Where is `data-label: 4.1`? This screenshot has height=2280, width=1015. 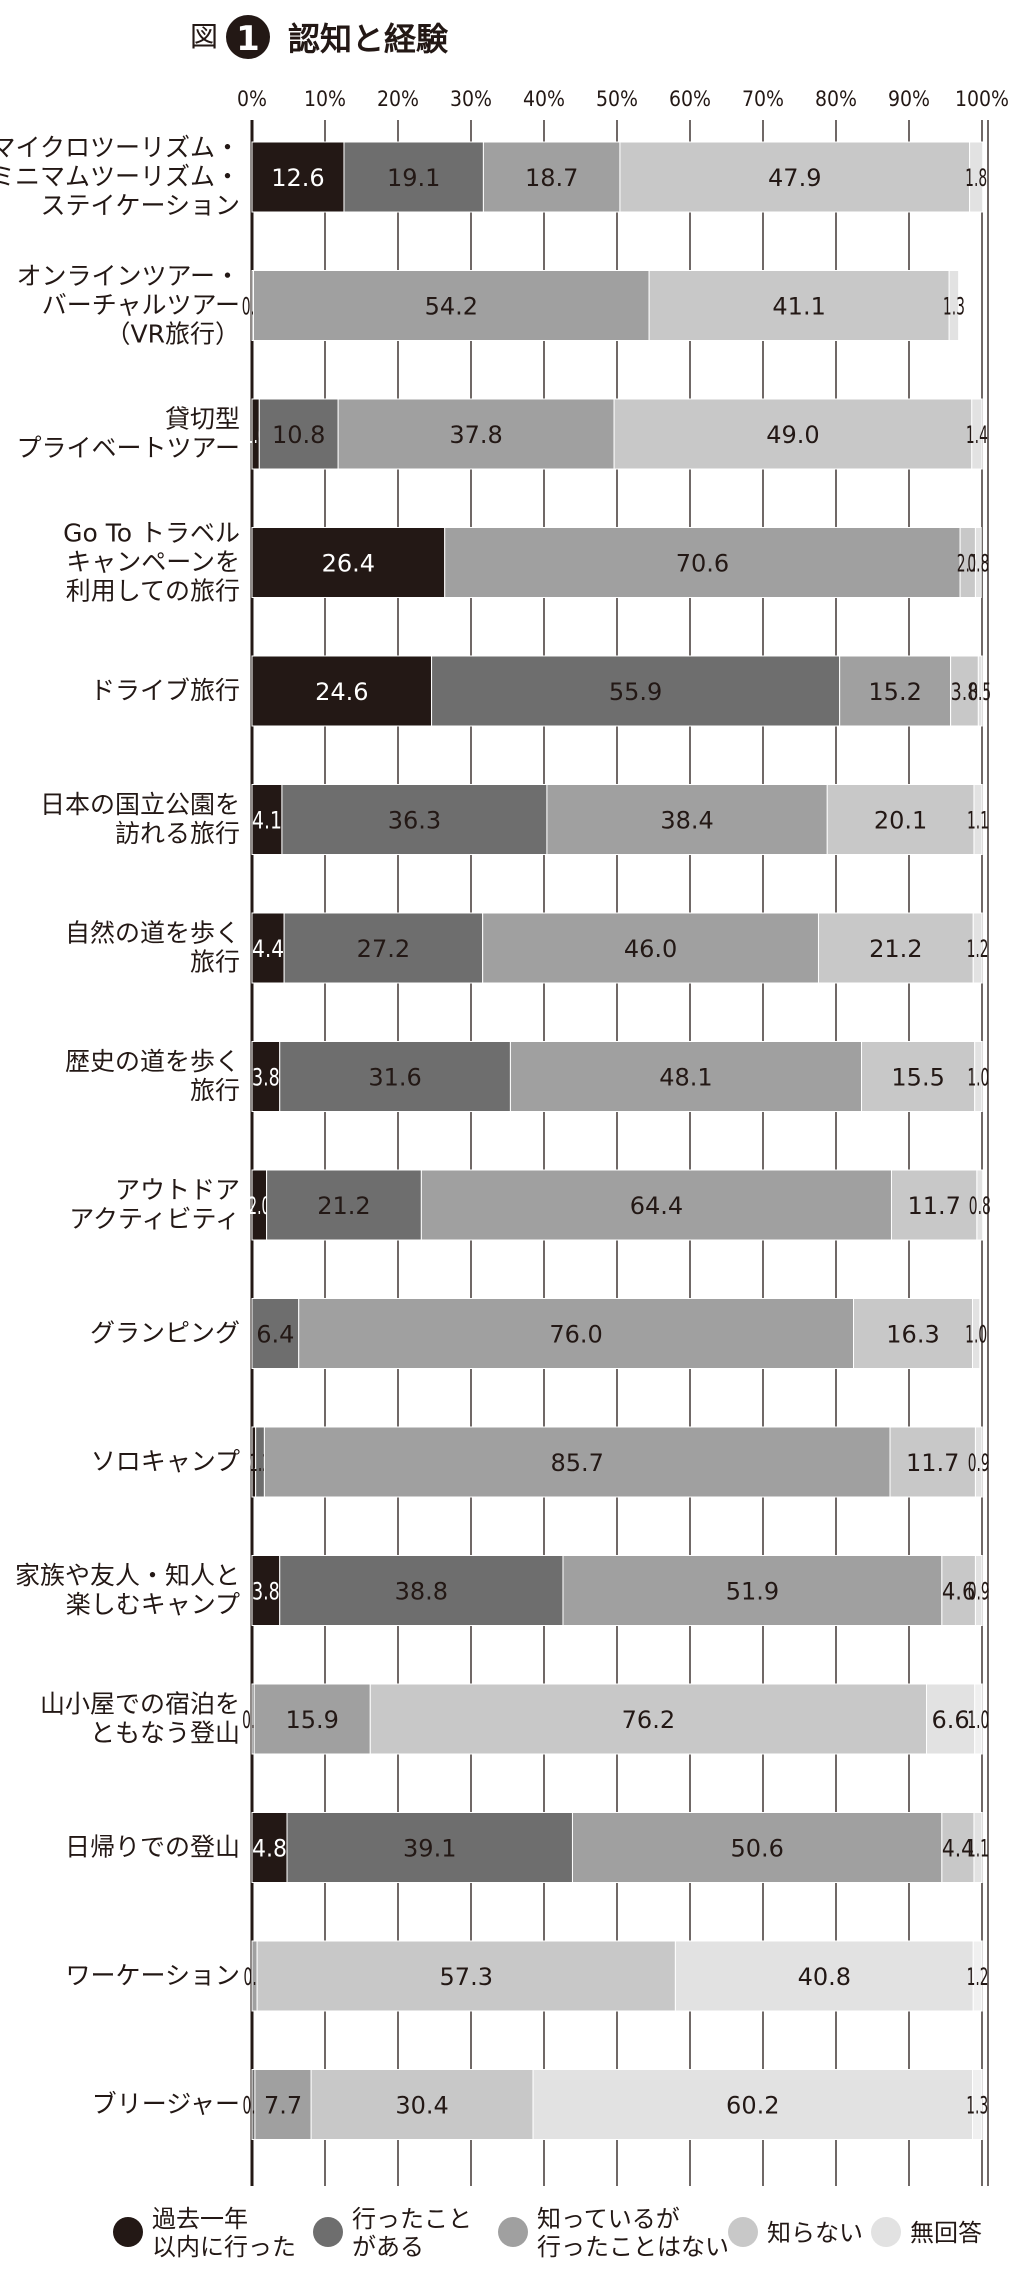 data-label: 4.1 is located at coordinates (267, 821).